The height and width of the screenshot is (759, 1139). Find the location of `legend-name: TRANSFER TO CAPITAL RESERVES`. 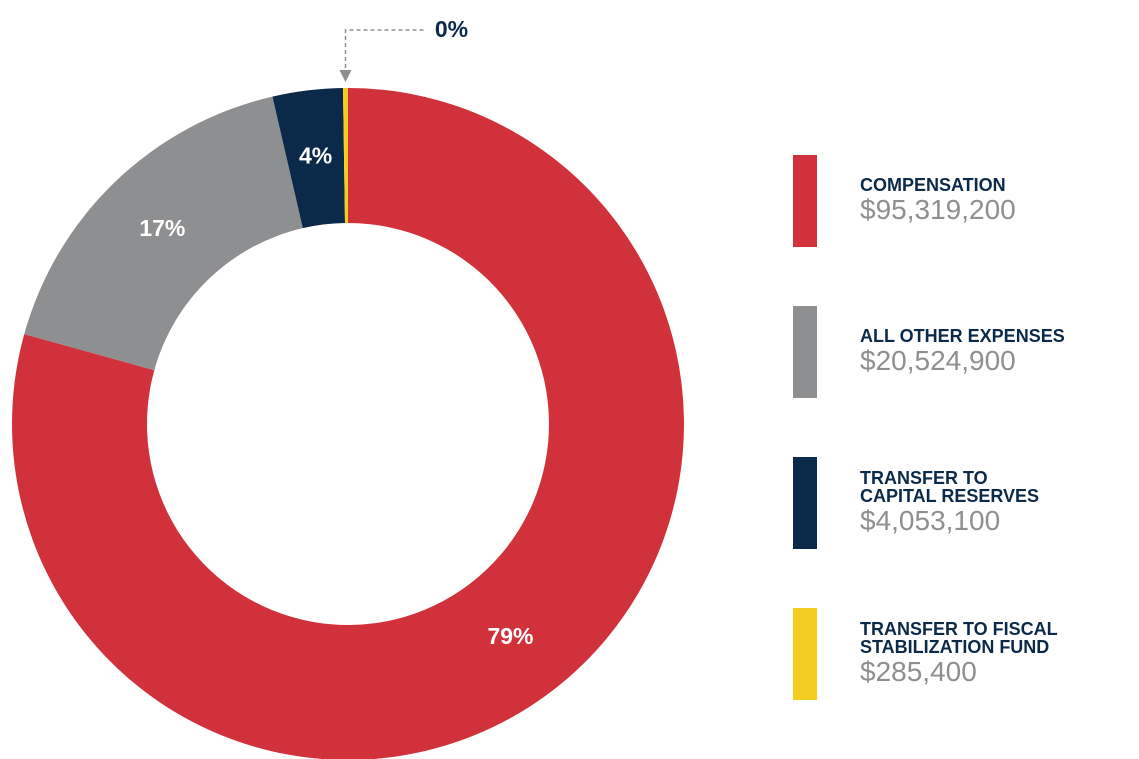

legend-name: TRANSFER TO CAPITAL RESERVES is located at coordinates (950, 487).